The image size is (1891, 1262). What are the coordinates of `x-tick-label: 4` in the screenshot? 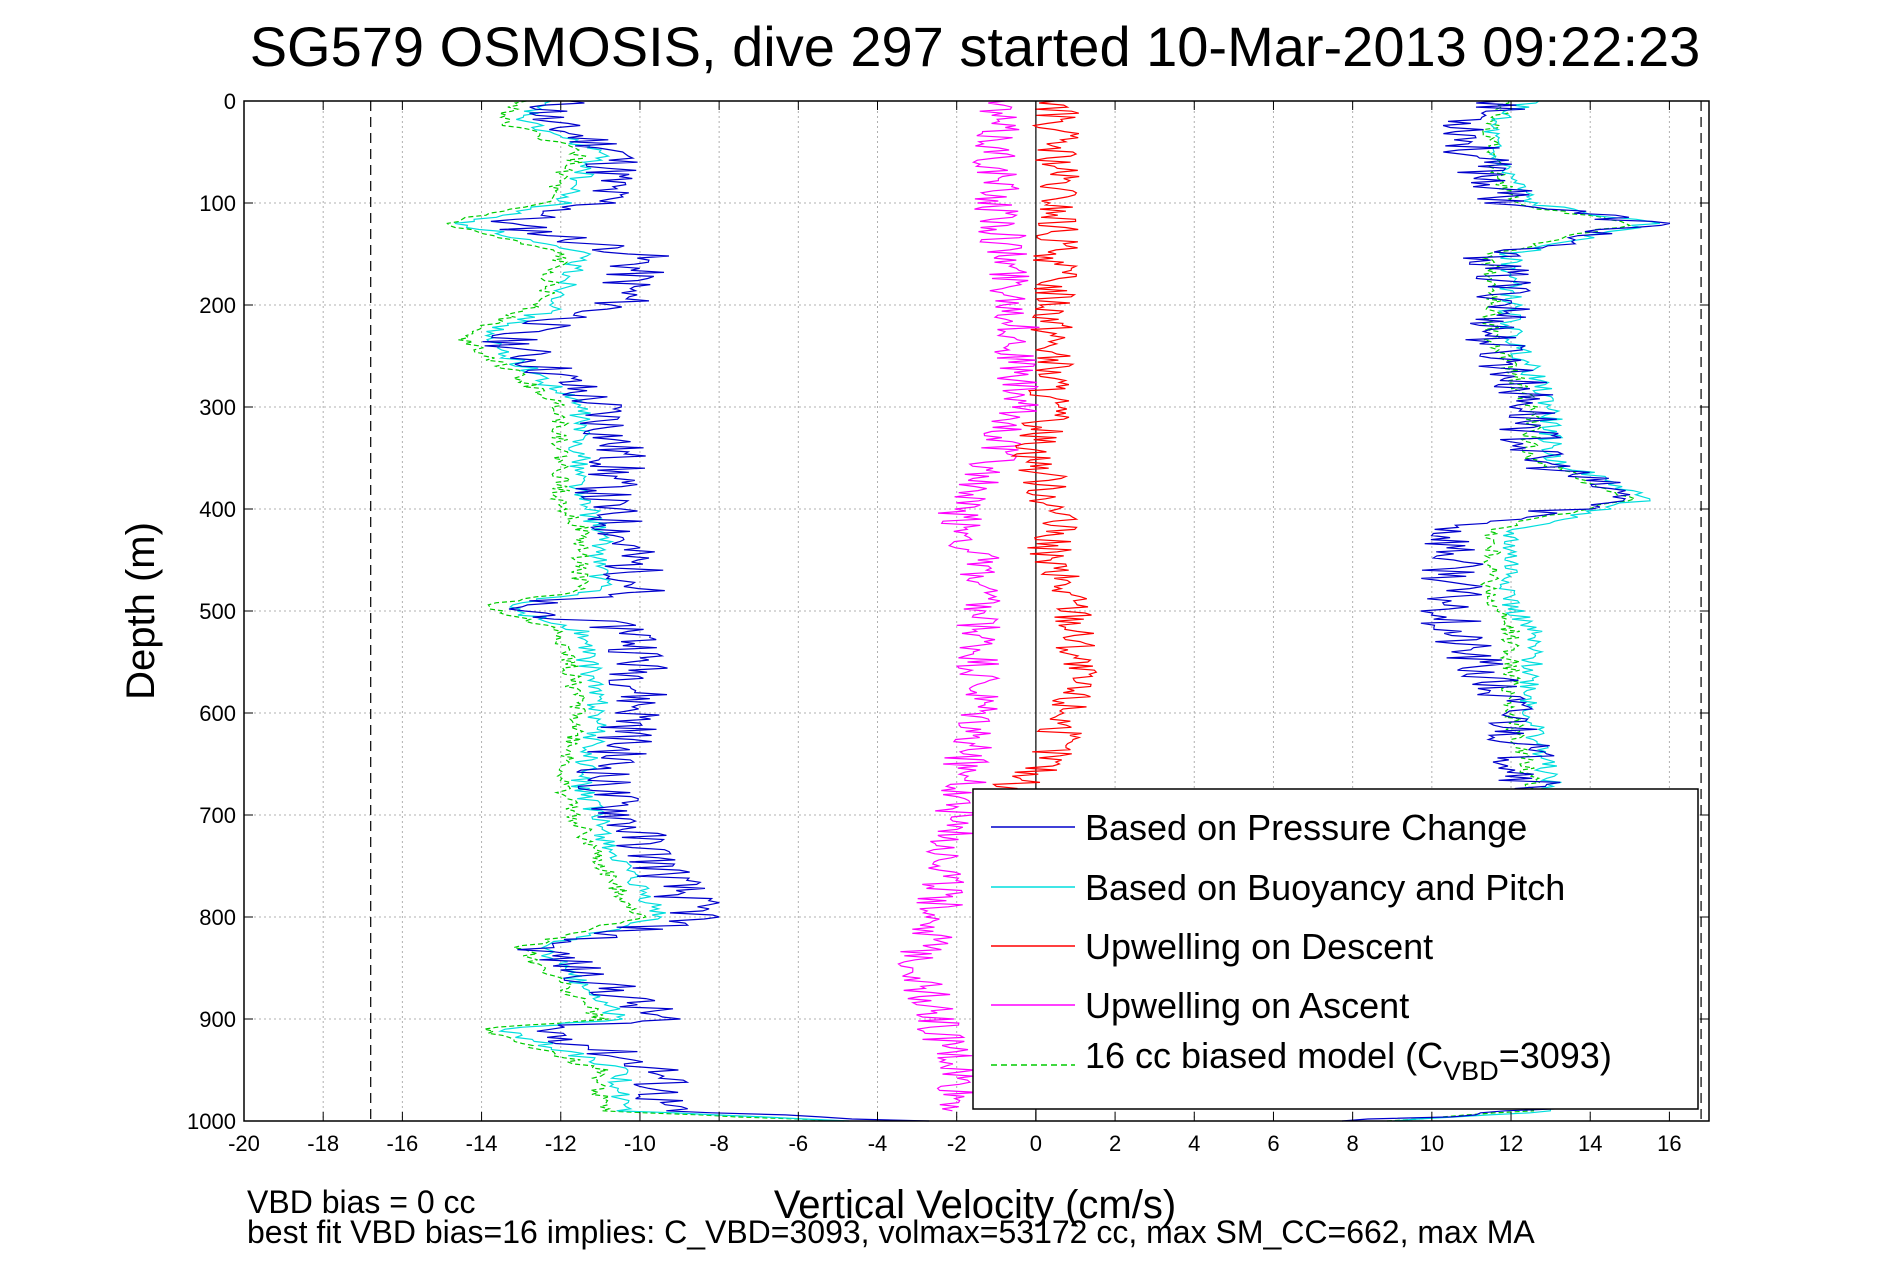 It's located at (1194, 1143).